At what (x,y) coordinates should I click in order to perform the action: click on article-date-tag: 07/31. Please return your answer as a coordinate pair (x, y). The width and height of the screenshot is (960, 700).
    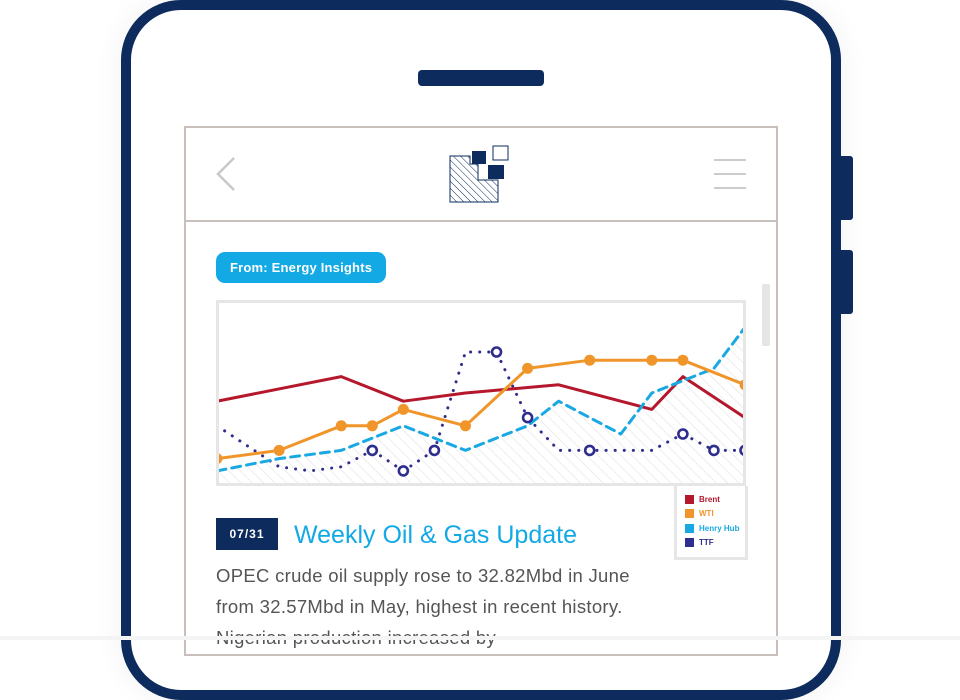
    Looking at the image, I should click on (247, 534).